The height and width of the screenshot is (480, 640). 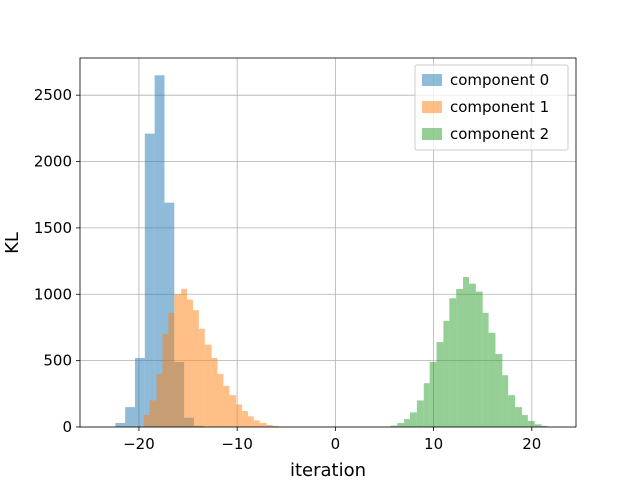 What do you see at coordinates (53, 228) in the screenshot?
I see `y-tick-label: 1500` at bounding box center [53, 228].